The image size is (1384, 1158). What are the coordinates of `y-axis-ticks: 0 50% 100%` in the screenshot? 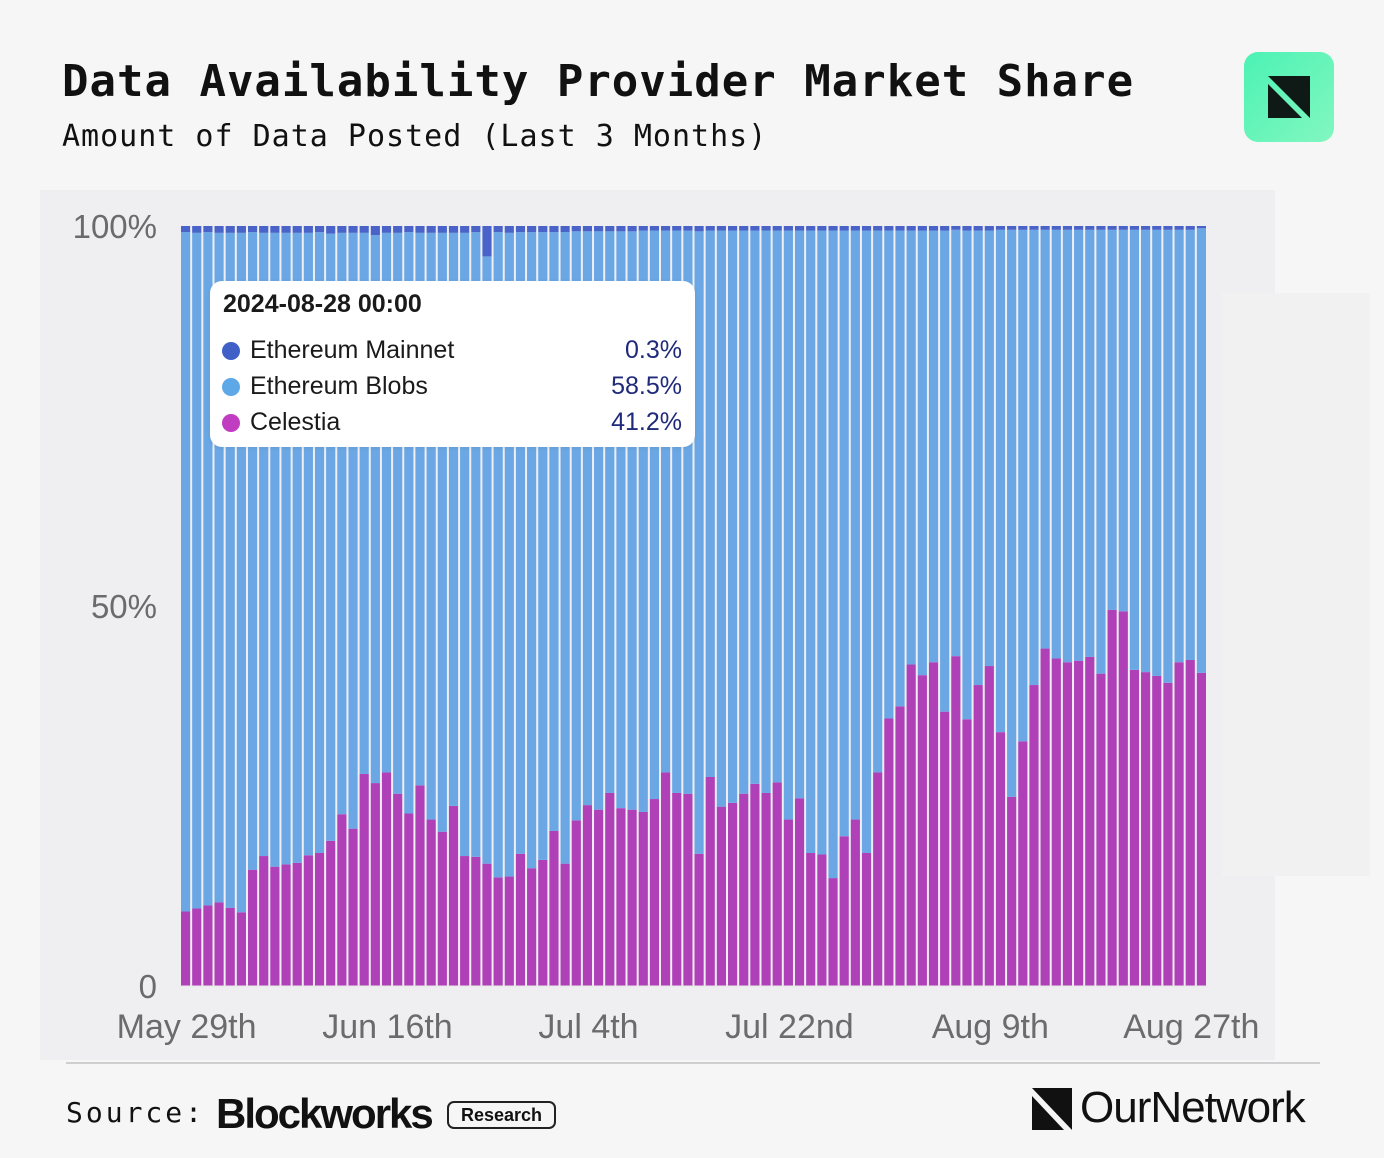 It's located at (115, 606).